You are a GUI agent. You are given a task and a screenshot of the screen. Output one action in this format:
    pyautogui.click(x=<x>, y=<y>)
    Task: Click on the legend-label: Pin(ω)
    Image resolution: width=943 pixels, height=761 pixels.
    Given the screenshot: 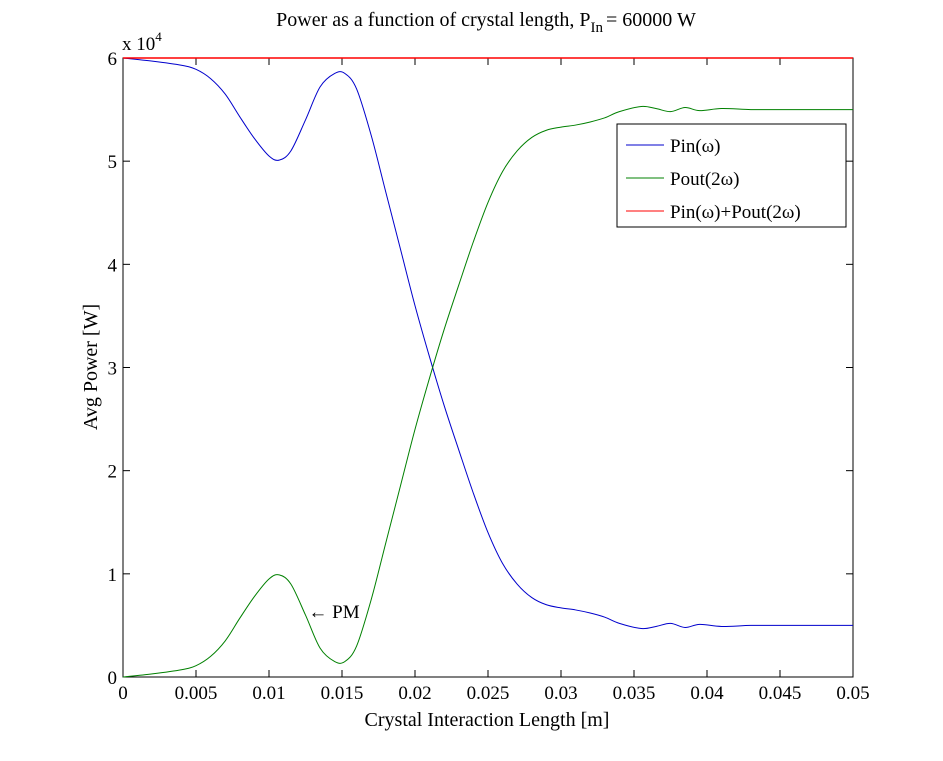 What is the action you would take?
    pyautogui.click(x=695, y=146)
    